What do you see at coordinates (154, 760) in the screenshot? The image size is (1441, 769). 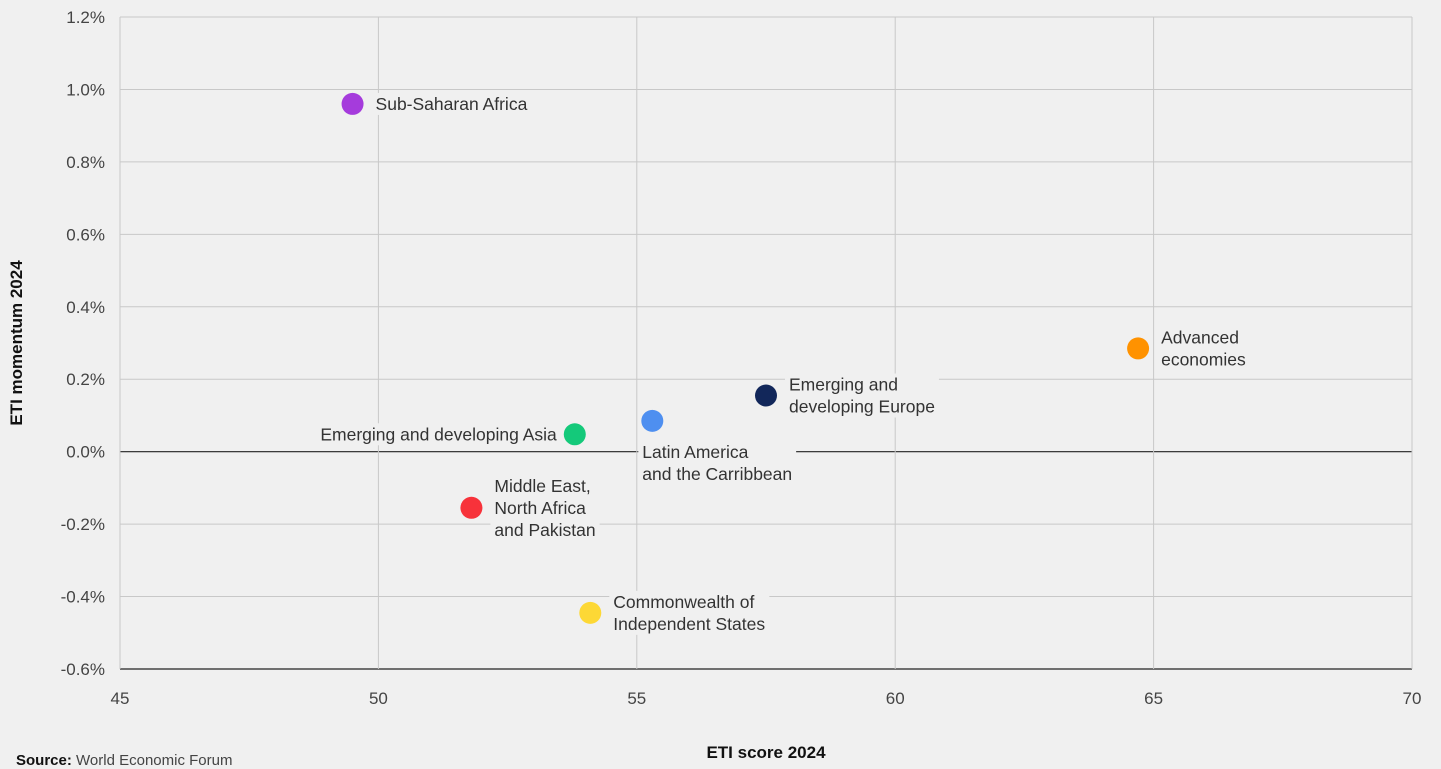 I see `source-text: World Economic Forum` at bounding box center [154, 760].